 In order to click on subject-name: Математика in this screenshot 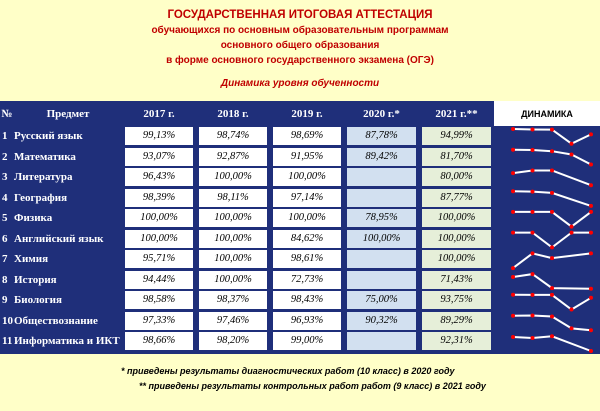, I will do `click(45, 156)`.